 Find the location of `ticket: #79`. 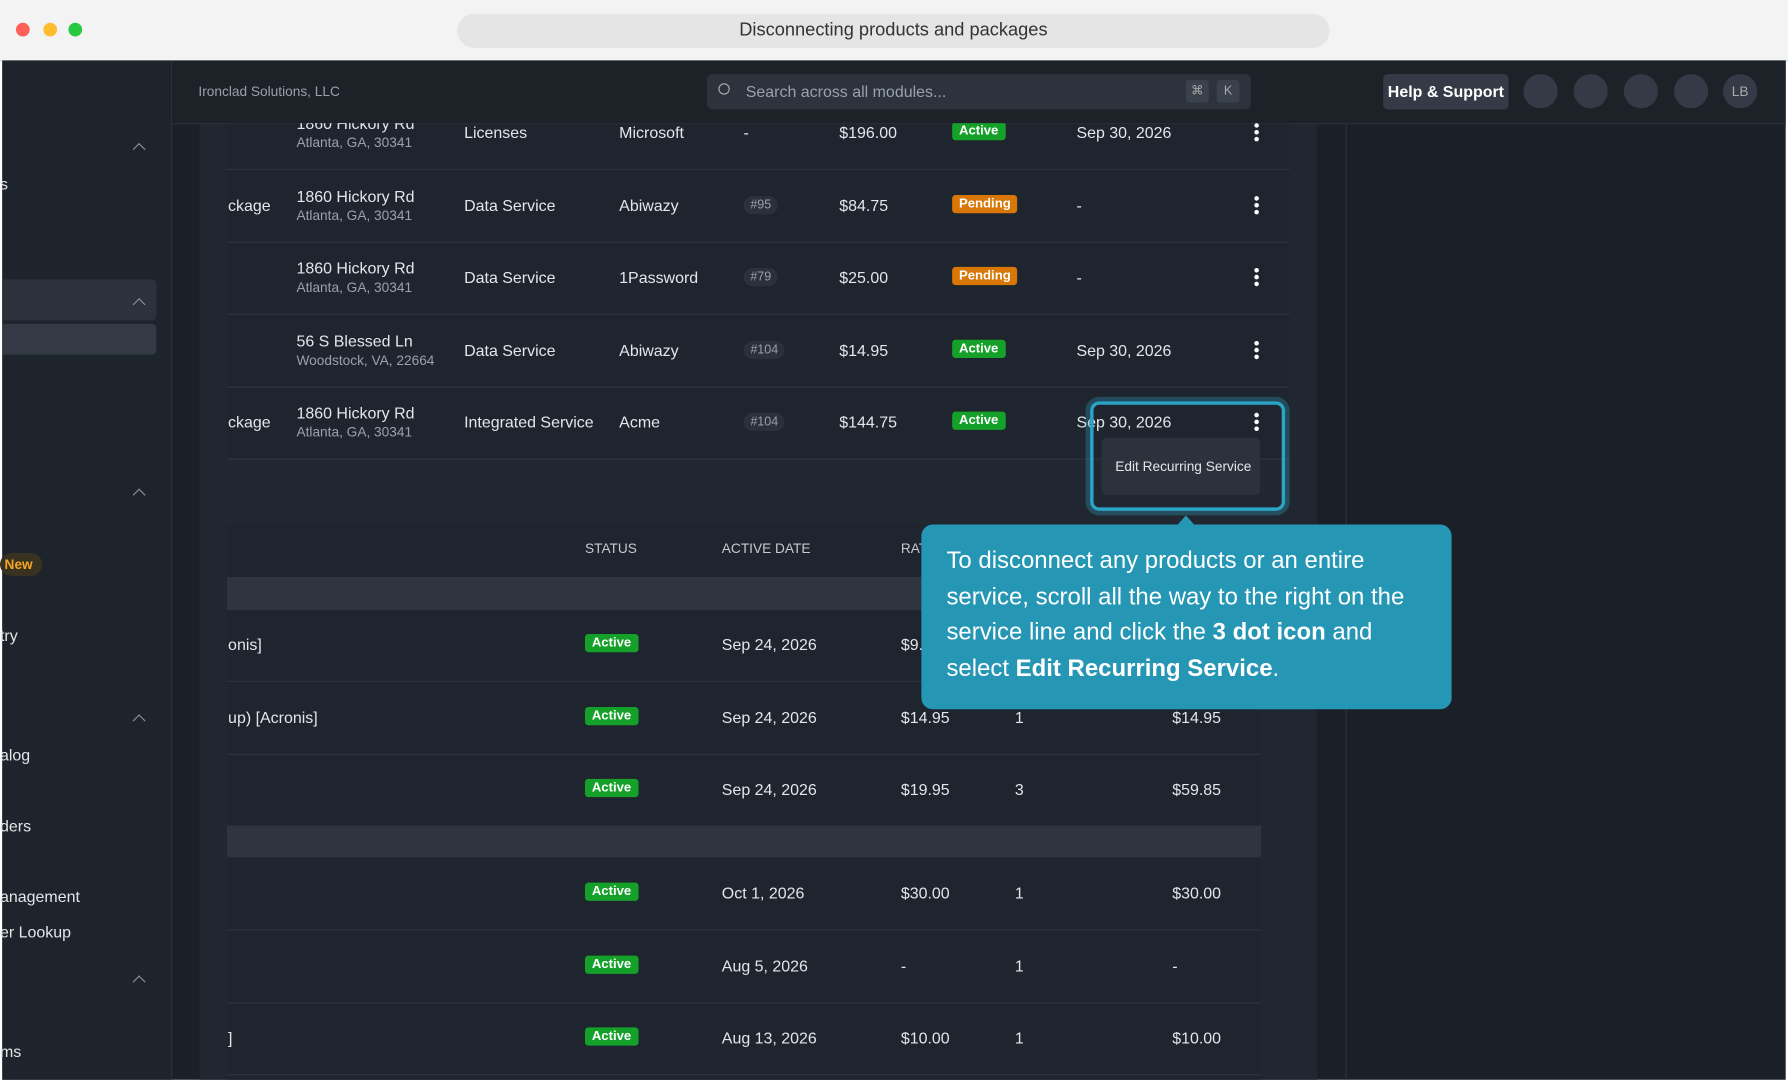

ticket: #79 is located at coordinates (761, 277).